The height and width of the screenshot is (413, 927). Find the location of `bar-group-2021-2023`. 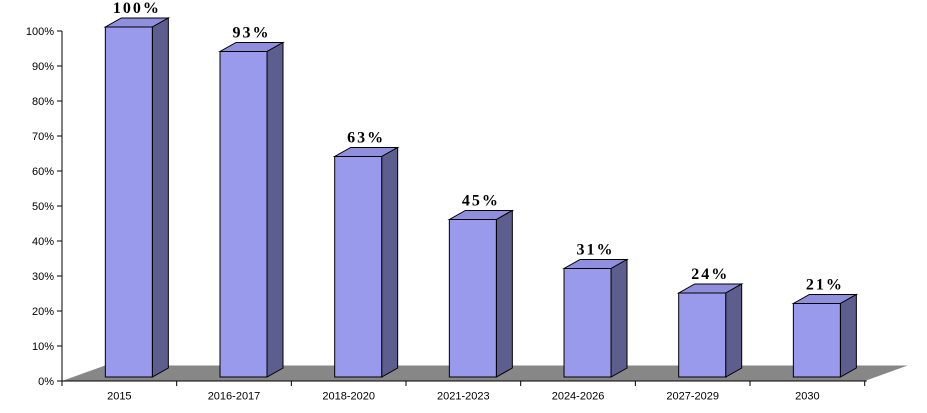

bar-group-2021-2023 is located at coordinates (481, 293).